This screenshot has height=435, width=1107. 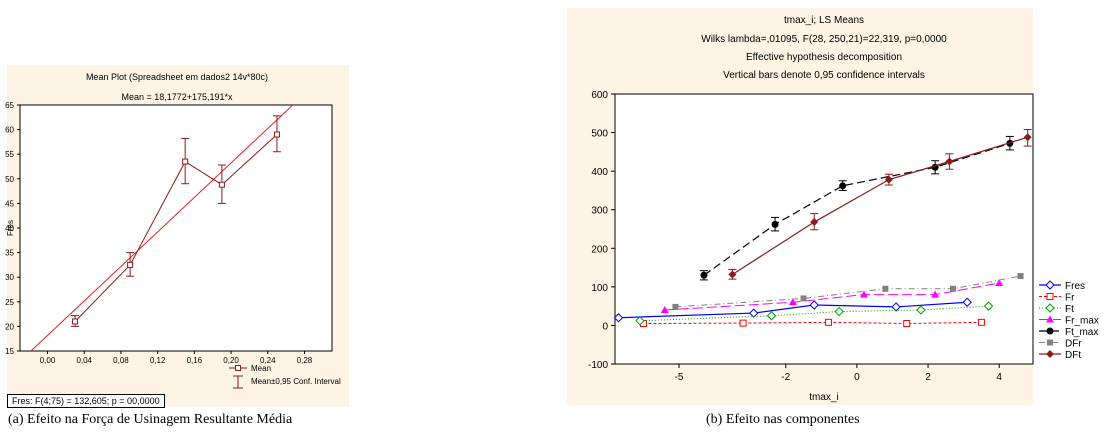 I want to click on anova-stats-box: Fres: F(4;75) = 132,605; p = 00,0000, so click(x=86, y=401).